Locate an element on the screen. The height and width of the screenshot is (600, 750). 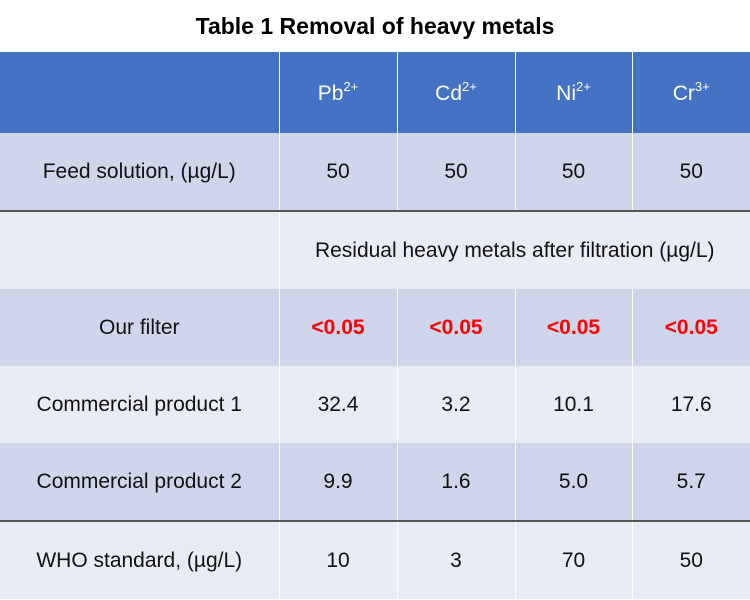
row-label: WHO standard, (µg/L) is located at coordinates (139, 560).